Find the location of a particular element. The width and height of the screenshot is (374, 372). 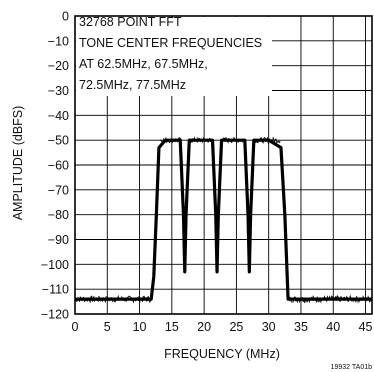

x-tick-label: 0 is located at coordinates (75, 327).